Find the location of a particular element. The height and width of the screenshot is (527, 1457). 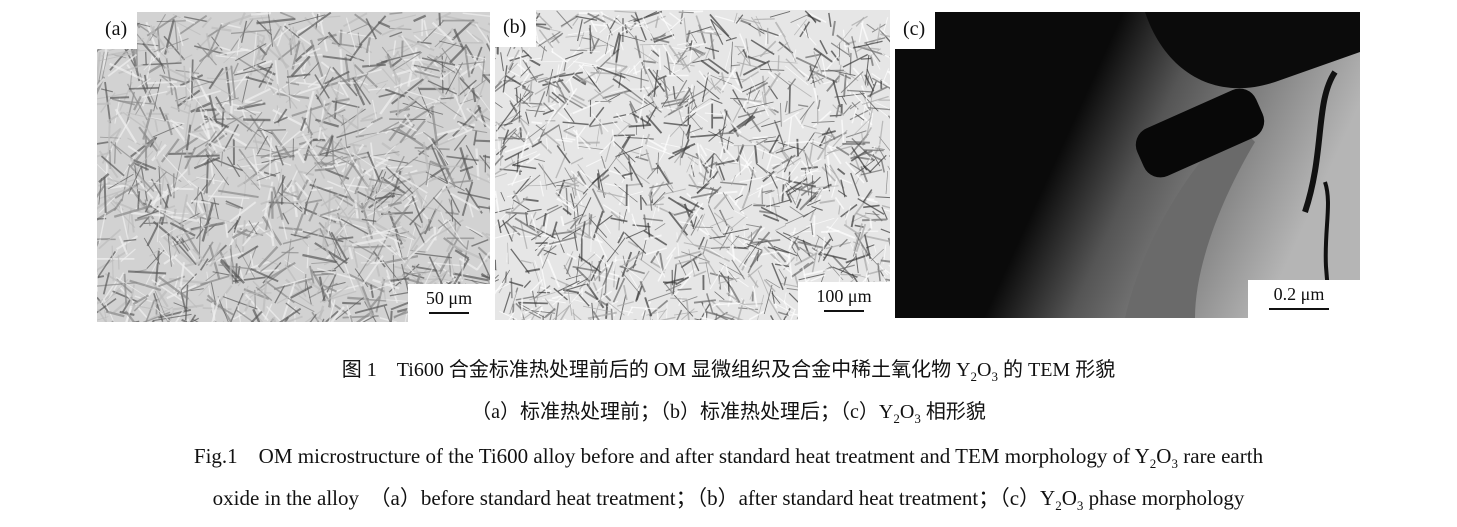

caption-cn-line2: （a）标准热处理前；（b）标准热处理后；（c）Y2O3 相形貌 is located at coordinates (728, 413).